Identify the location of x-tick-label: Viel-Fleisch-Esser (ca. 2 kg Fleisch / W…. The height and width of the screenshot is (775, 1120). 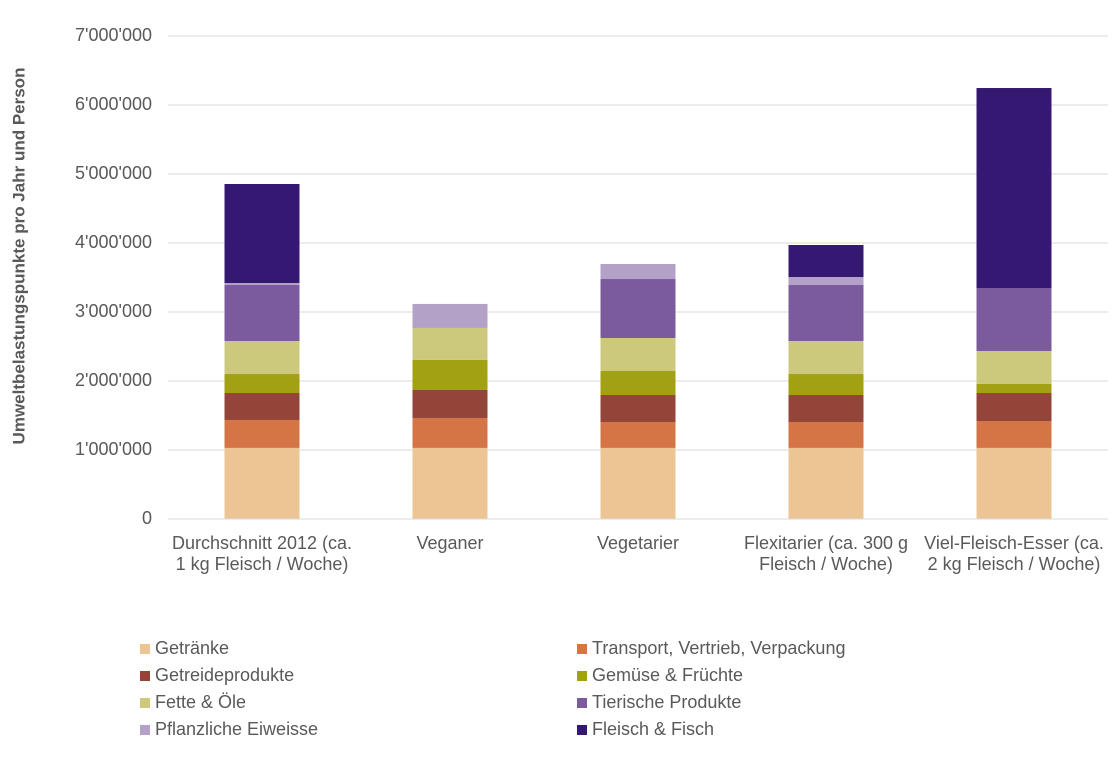
(1014, 553).